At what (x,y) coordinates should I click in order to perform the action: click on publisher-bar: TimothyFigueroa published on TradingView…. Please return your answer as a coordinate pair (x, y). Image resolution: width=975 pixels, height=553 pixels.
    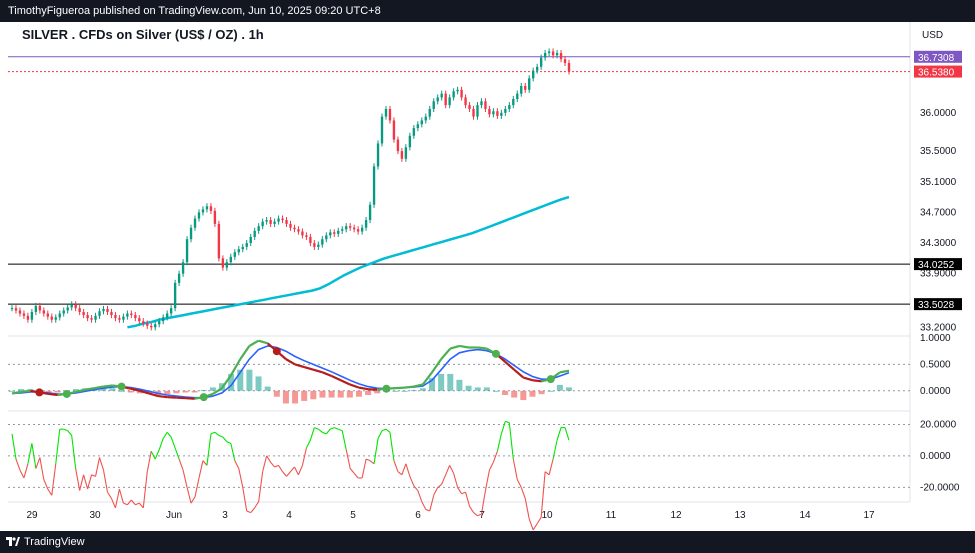
    Looking at the image, I should click on (487, 11).